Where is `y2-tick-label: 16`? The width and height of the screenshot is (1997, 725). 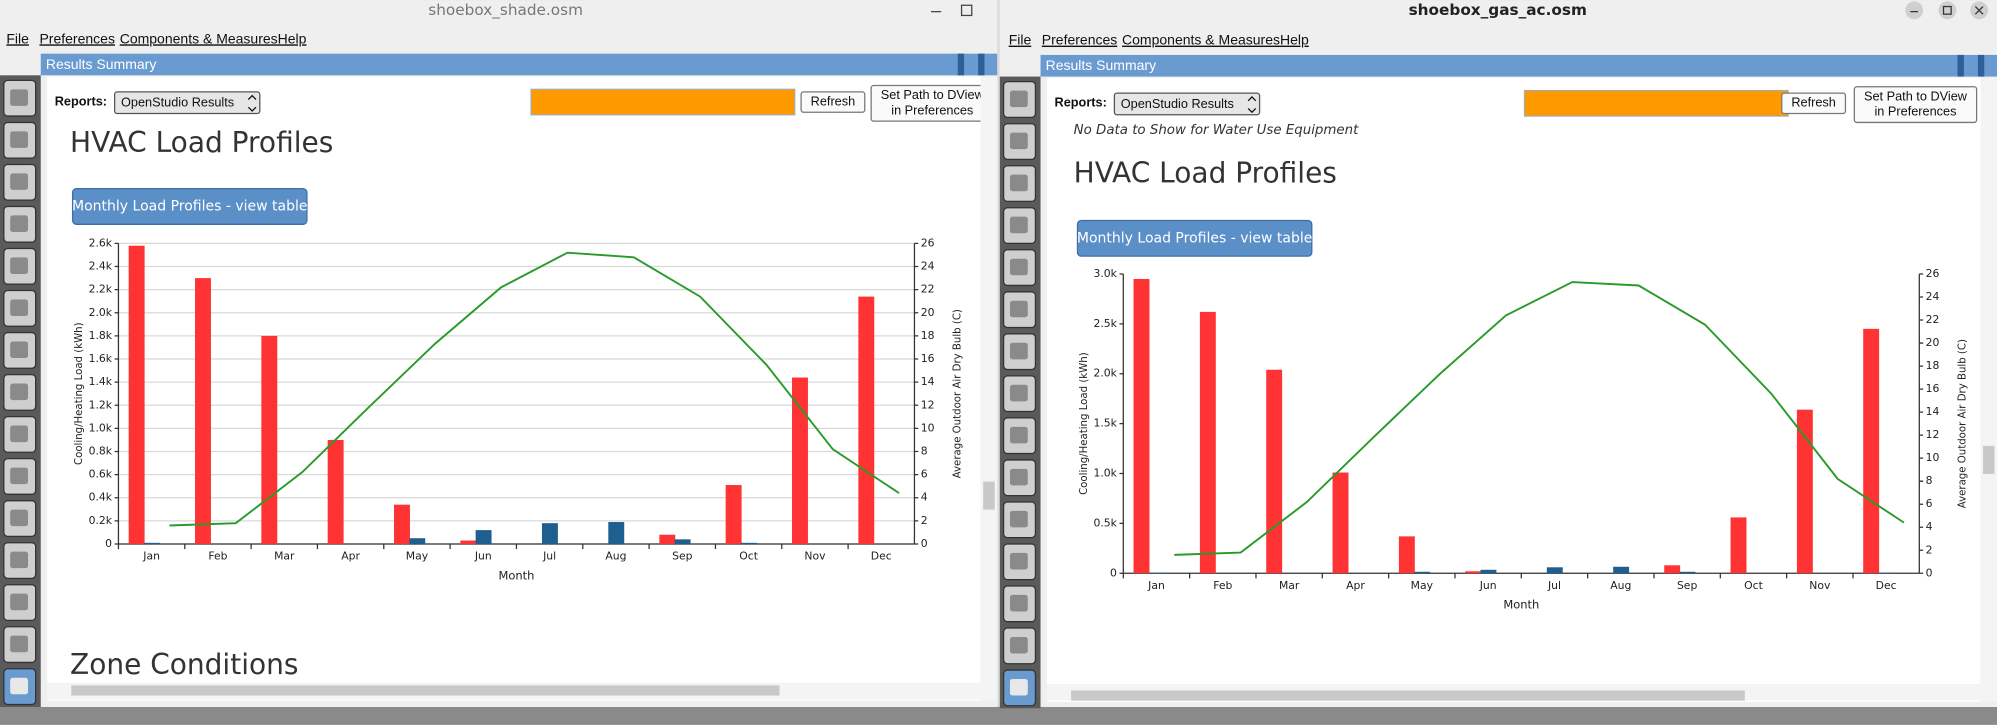 y2-tick-label: 16 is located at coordinates (1933, 388).